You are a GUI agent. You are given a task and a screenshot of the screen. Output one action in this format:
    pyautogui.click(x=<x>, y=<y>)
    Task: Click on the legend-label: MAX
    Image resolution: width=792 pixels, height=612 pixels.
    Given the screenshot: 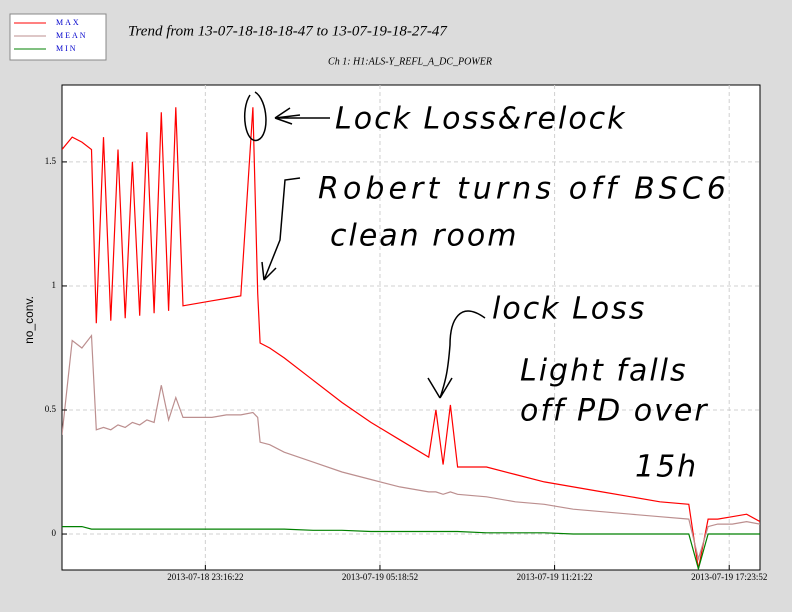 What is the action you would take?
    pyautogui.click(x=68, y=22)
    